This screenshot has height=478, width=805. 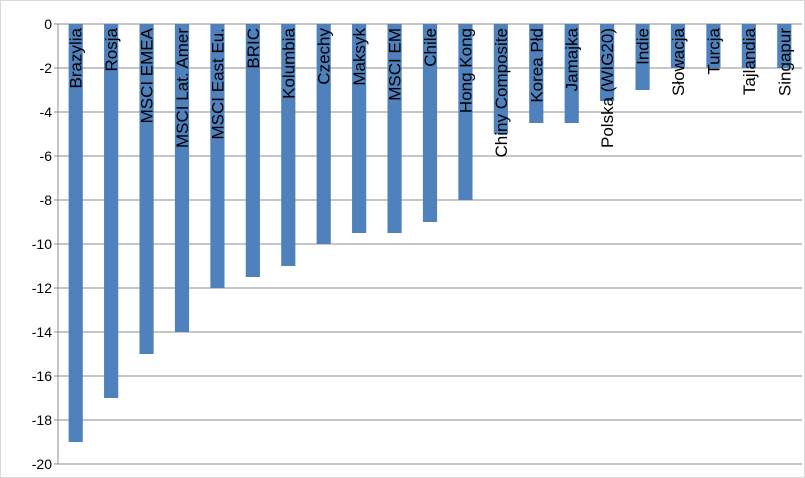 What do you see at coordinates (42, 244) in the screenshot?
I see `y-tick-label: -10` at bounding box center [42, 244].